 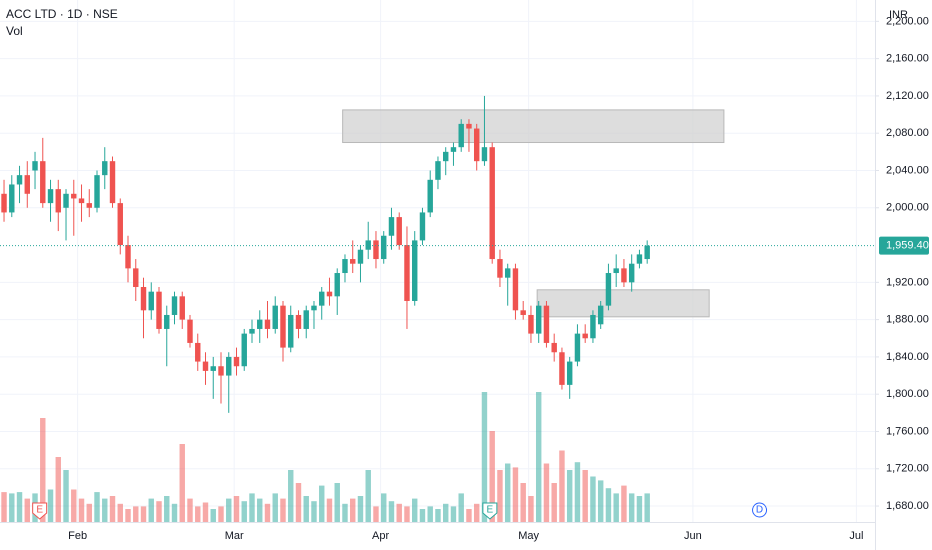 What do you see at coordinates (693, 536) in the screenshot?
I see `x-tick-label: Jun` at bounding box center [693, 536].